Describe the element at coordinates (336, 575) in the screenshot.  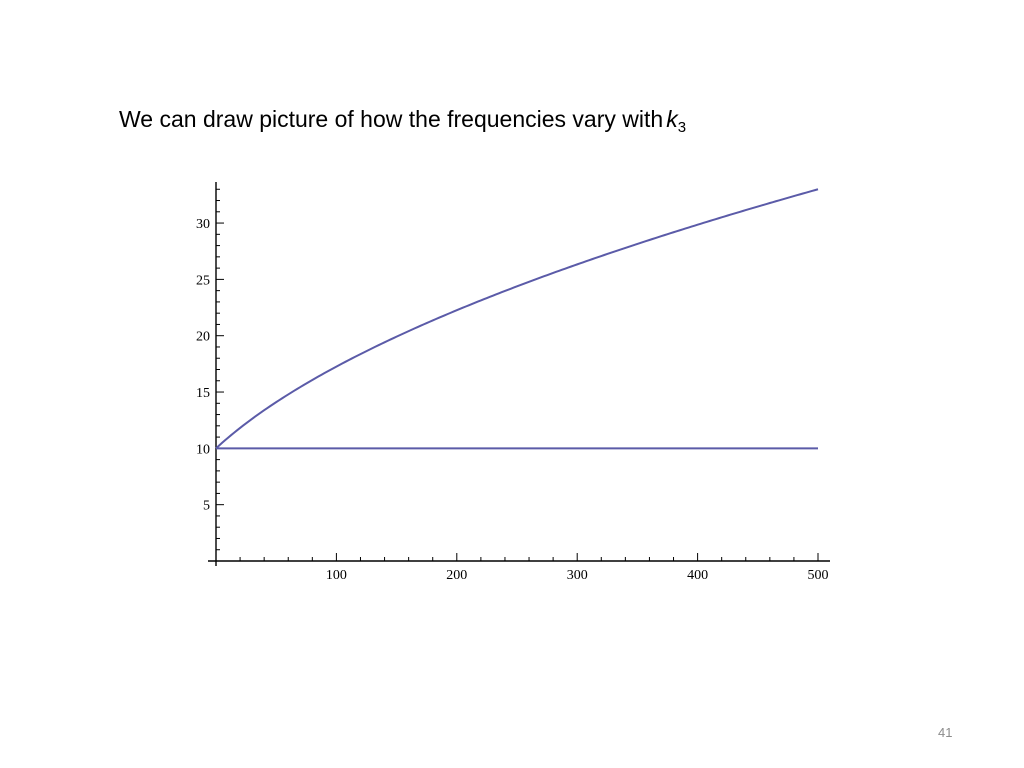
I see `x-tick-label: 100` at that location.